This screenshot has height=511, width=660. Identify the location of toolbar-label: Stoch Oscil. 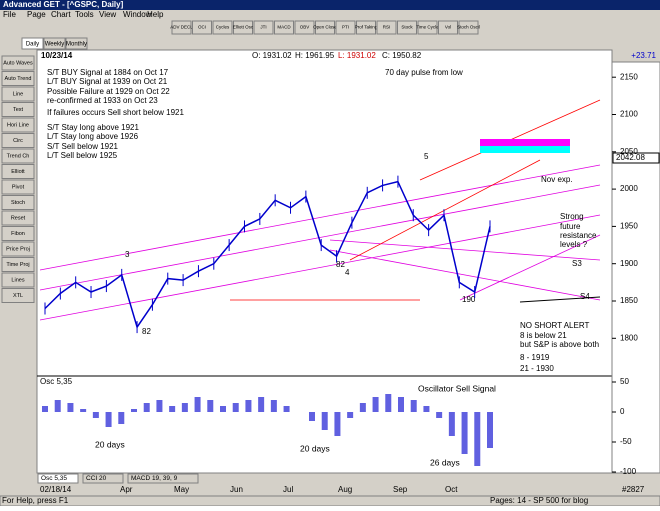
(468, 27).